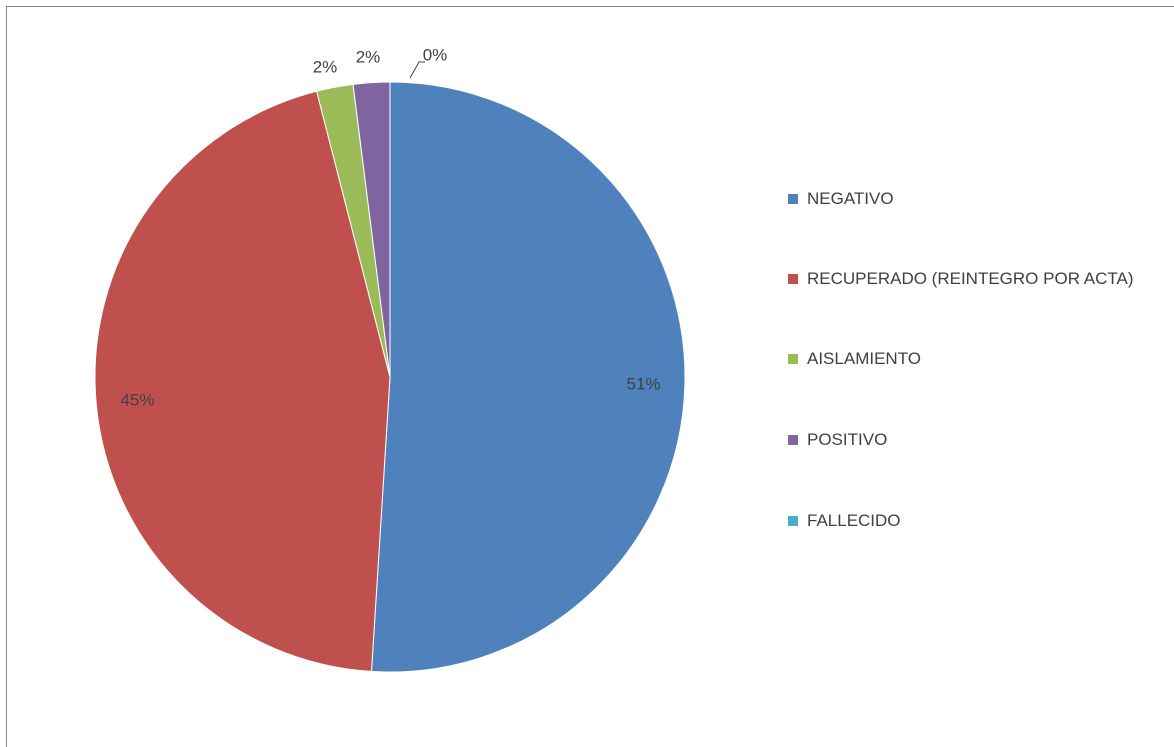  Describe the element at coordinates (435, 54) in the screenshot. I see `data-label: 0%` at that location.